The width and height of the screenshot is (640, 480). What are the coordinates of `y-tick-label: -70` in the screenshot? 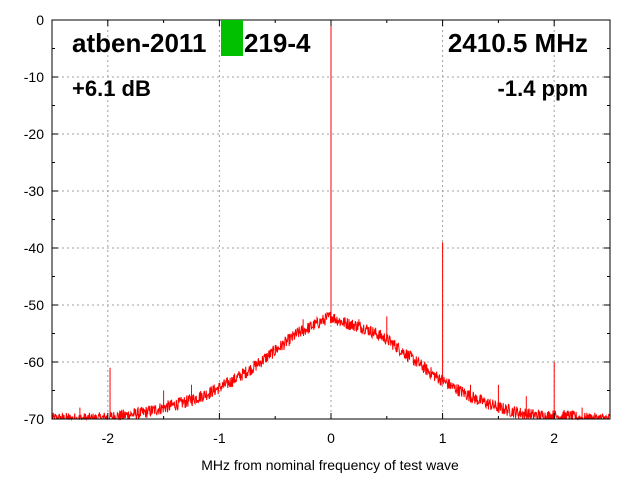 It's located at (34, 419).